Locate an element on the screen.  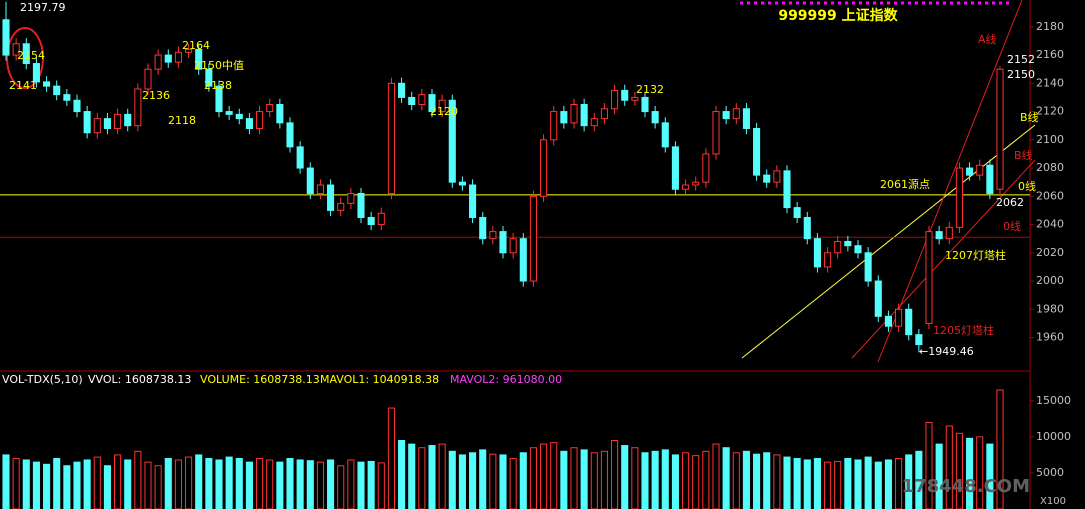
annotation: 2141 is located at coordinates (23, 85).